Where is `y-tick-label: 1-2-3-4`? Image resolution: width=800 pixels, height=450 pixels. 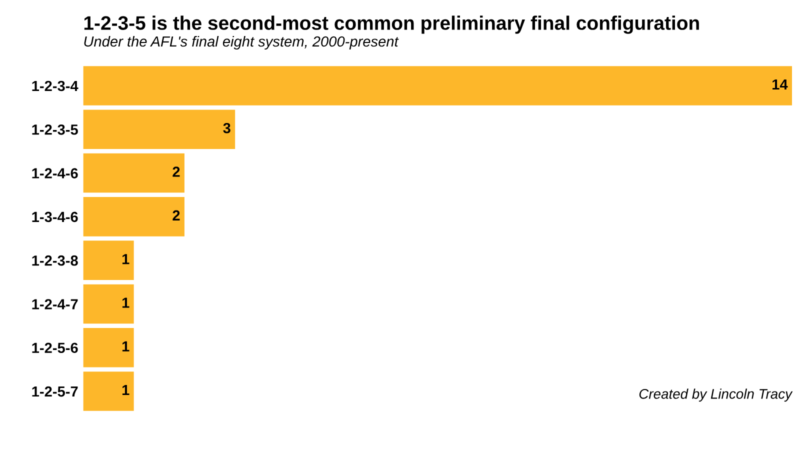
y-tick-label: 1-2-3-4 is located at coordinates (55, 86).